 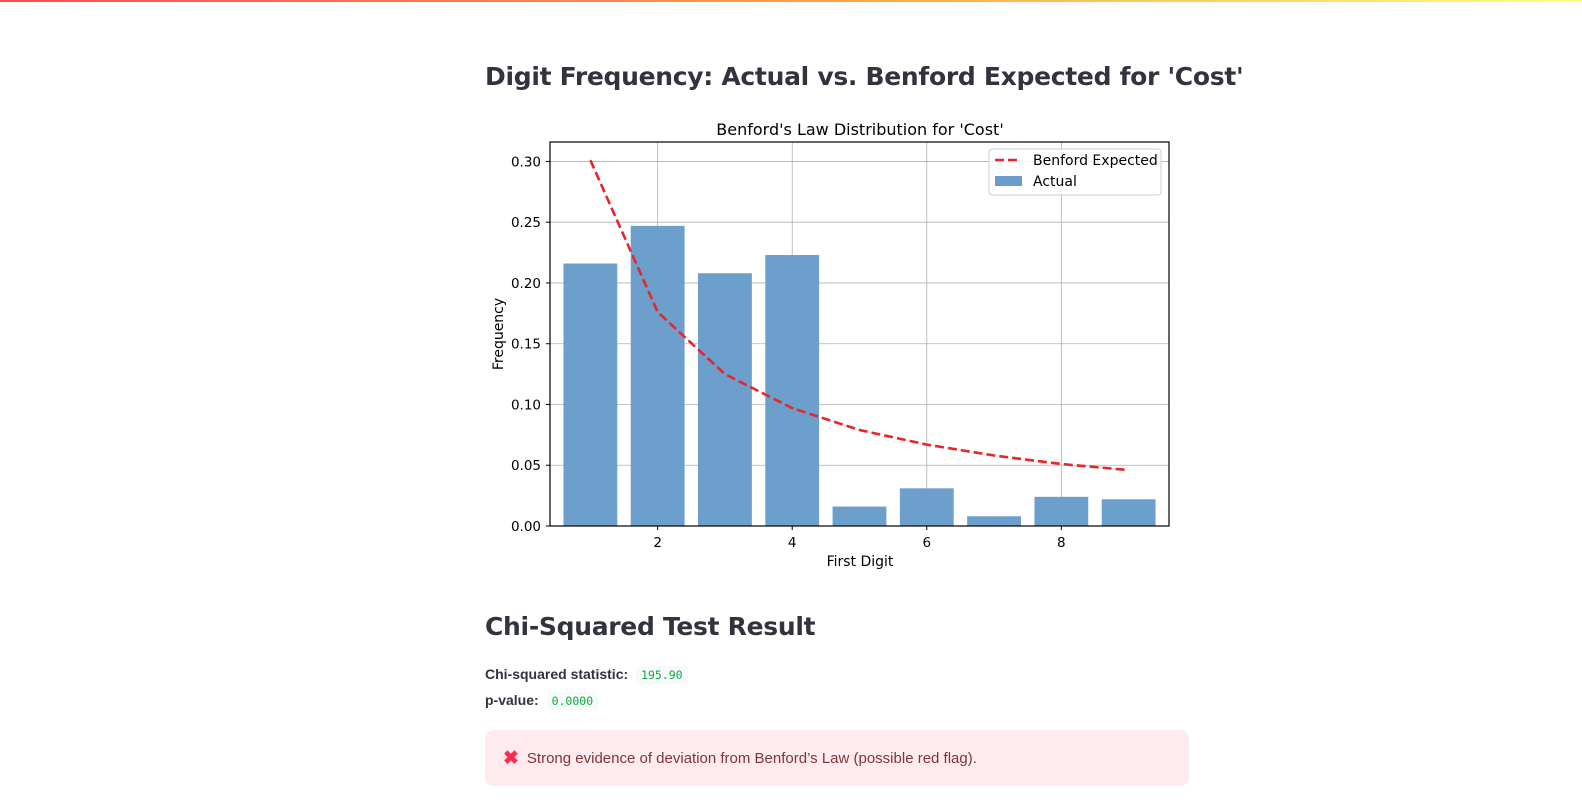 I want to click on y-tick-label: 0.20, so click(x=526, y=284).